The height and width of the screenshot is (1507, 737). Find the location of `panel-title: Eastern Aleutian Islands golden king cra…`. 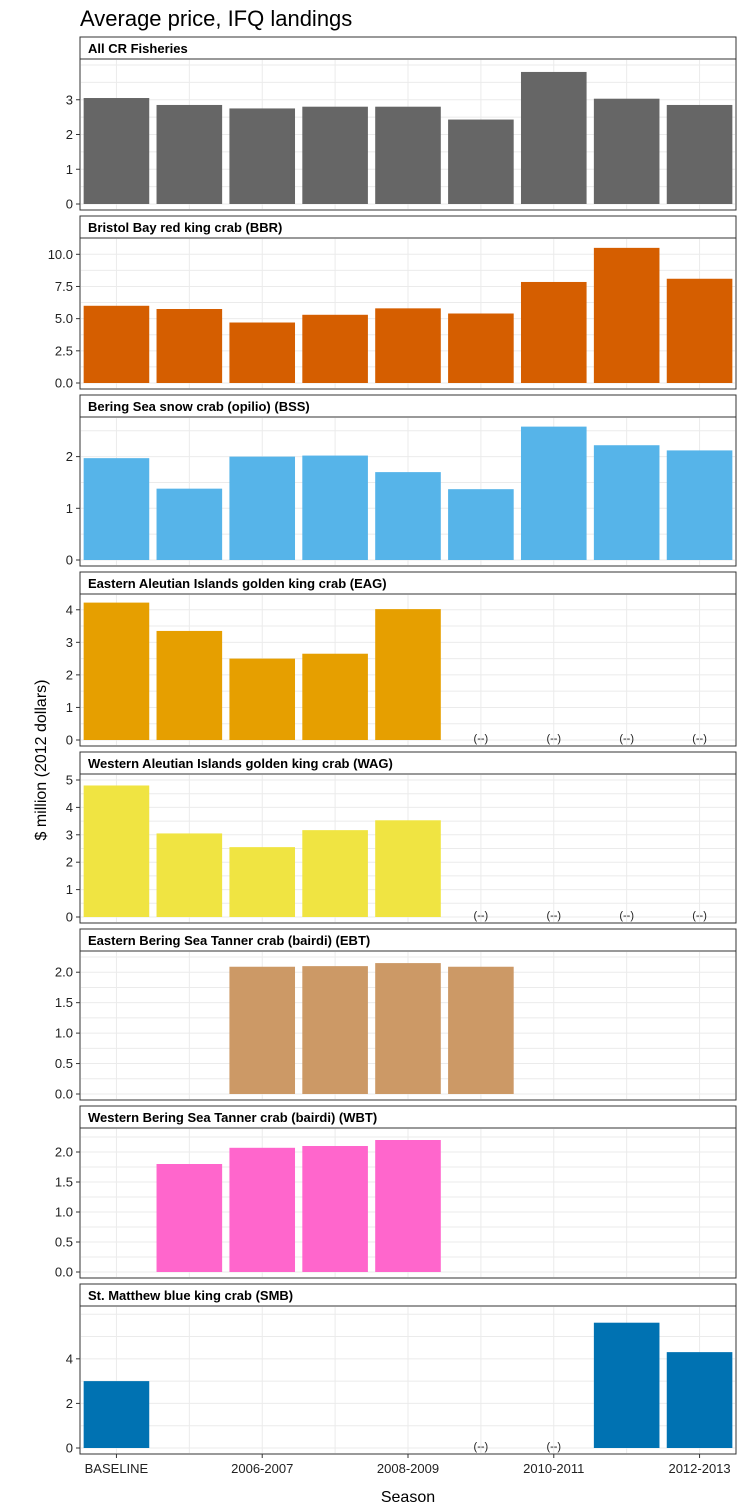

panel-title: Eastern Aleutian Islands golden king cra… is located at coordinates (237, 583).